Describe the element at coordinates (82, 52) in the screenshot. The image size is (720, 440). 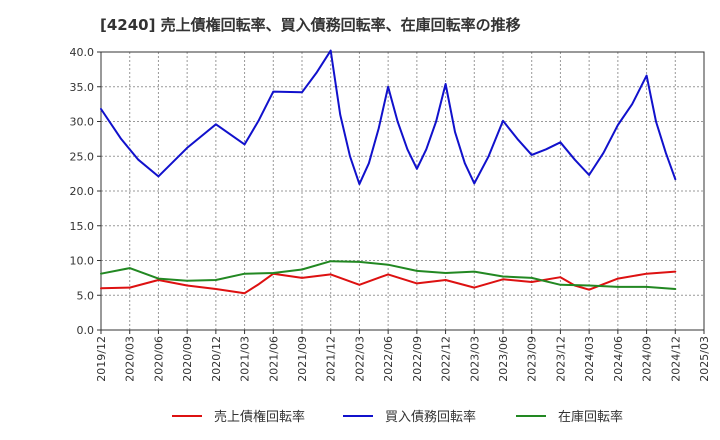
I see `y-tick-label: 40.0` at that location.